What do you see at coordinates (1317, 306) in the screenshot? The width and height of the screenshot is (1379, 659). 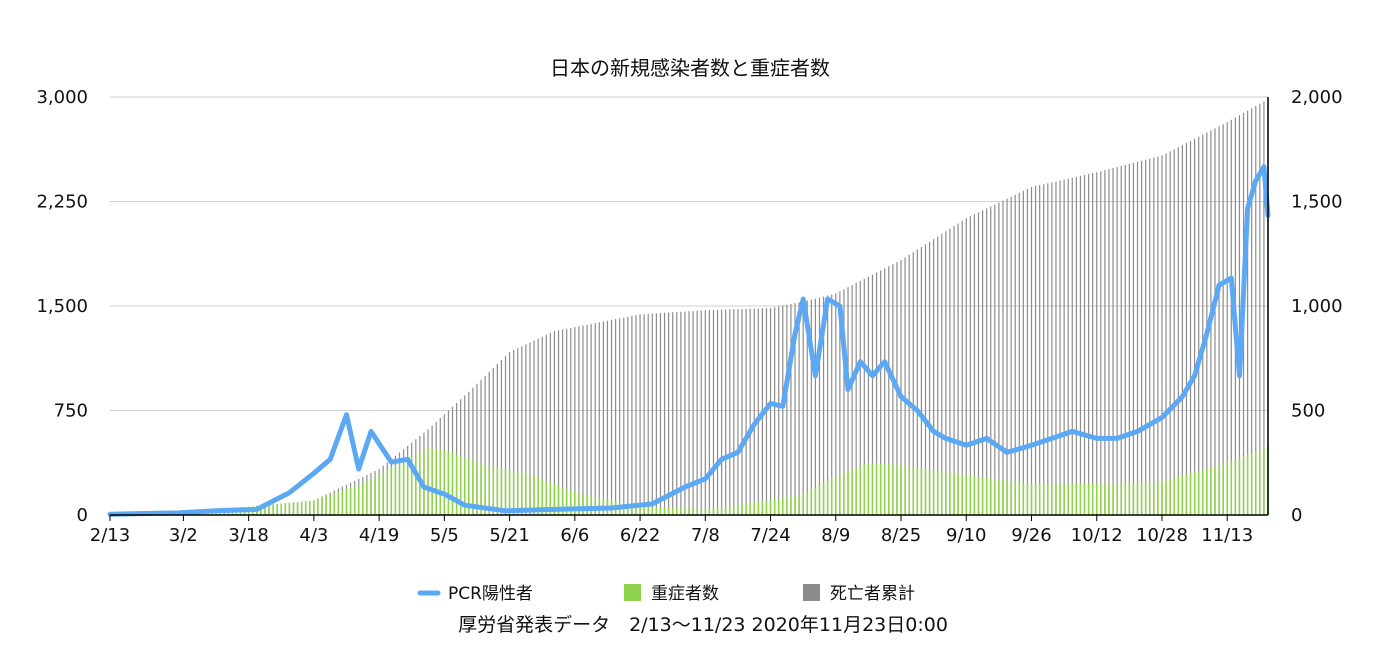 I see `right-tick-label: 1,000` at bounding box center [1317, 306].